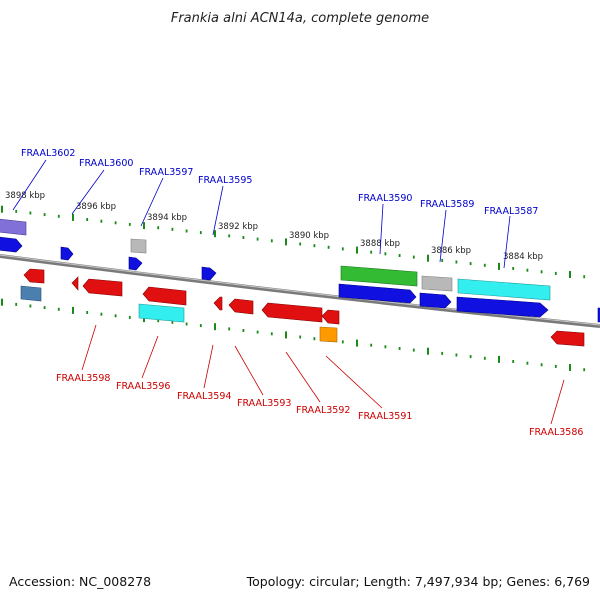 The image size is (600, 600). What do you see at coordinates (567, 338) in the screenshot?
I see `gene-FRAAL3586` at bounding box center [567, 338].